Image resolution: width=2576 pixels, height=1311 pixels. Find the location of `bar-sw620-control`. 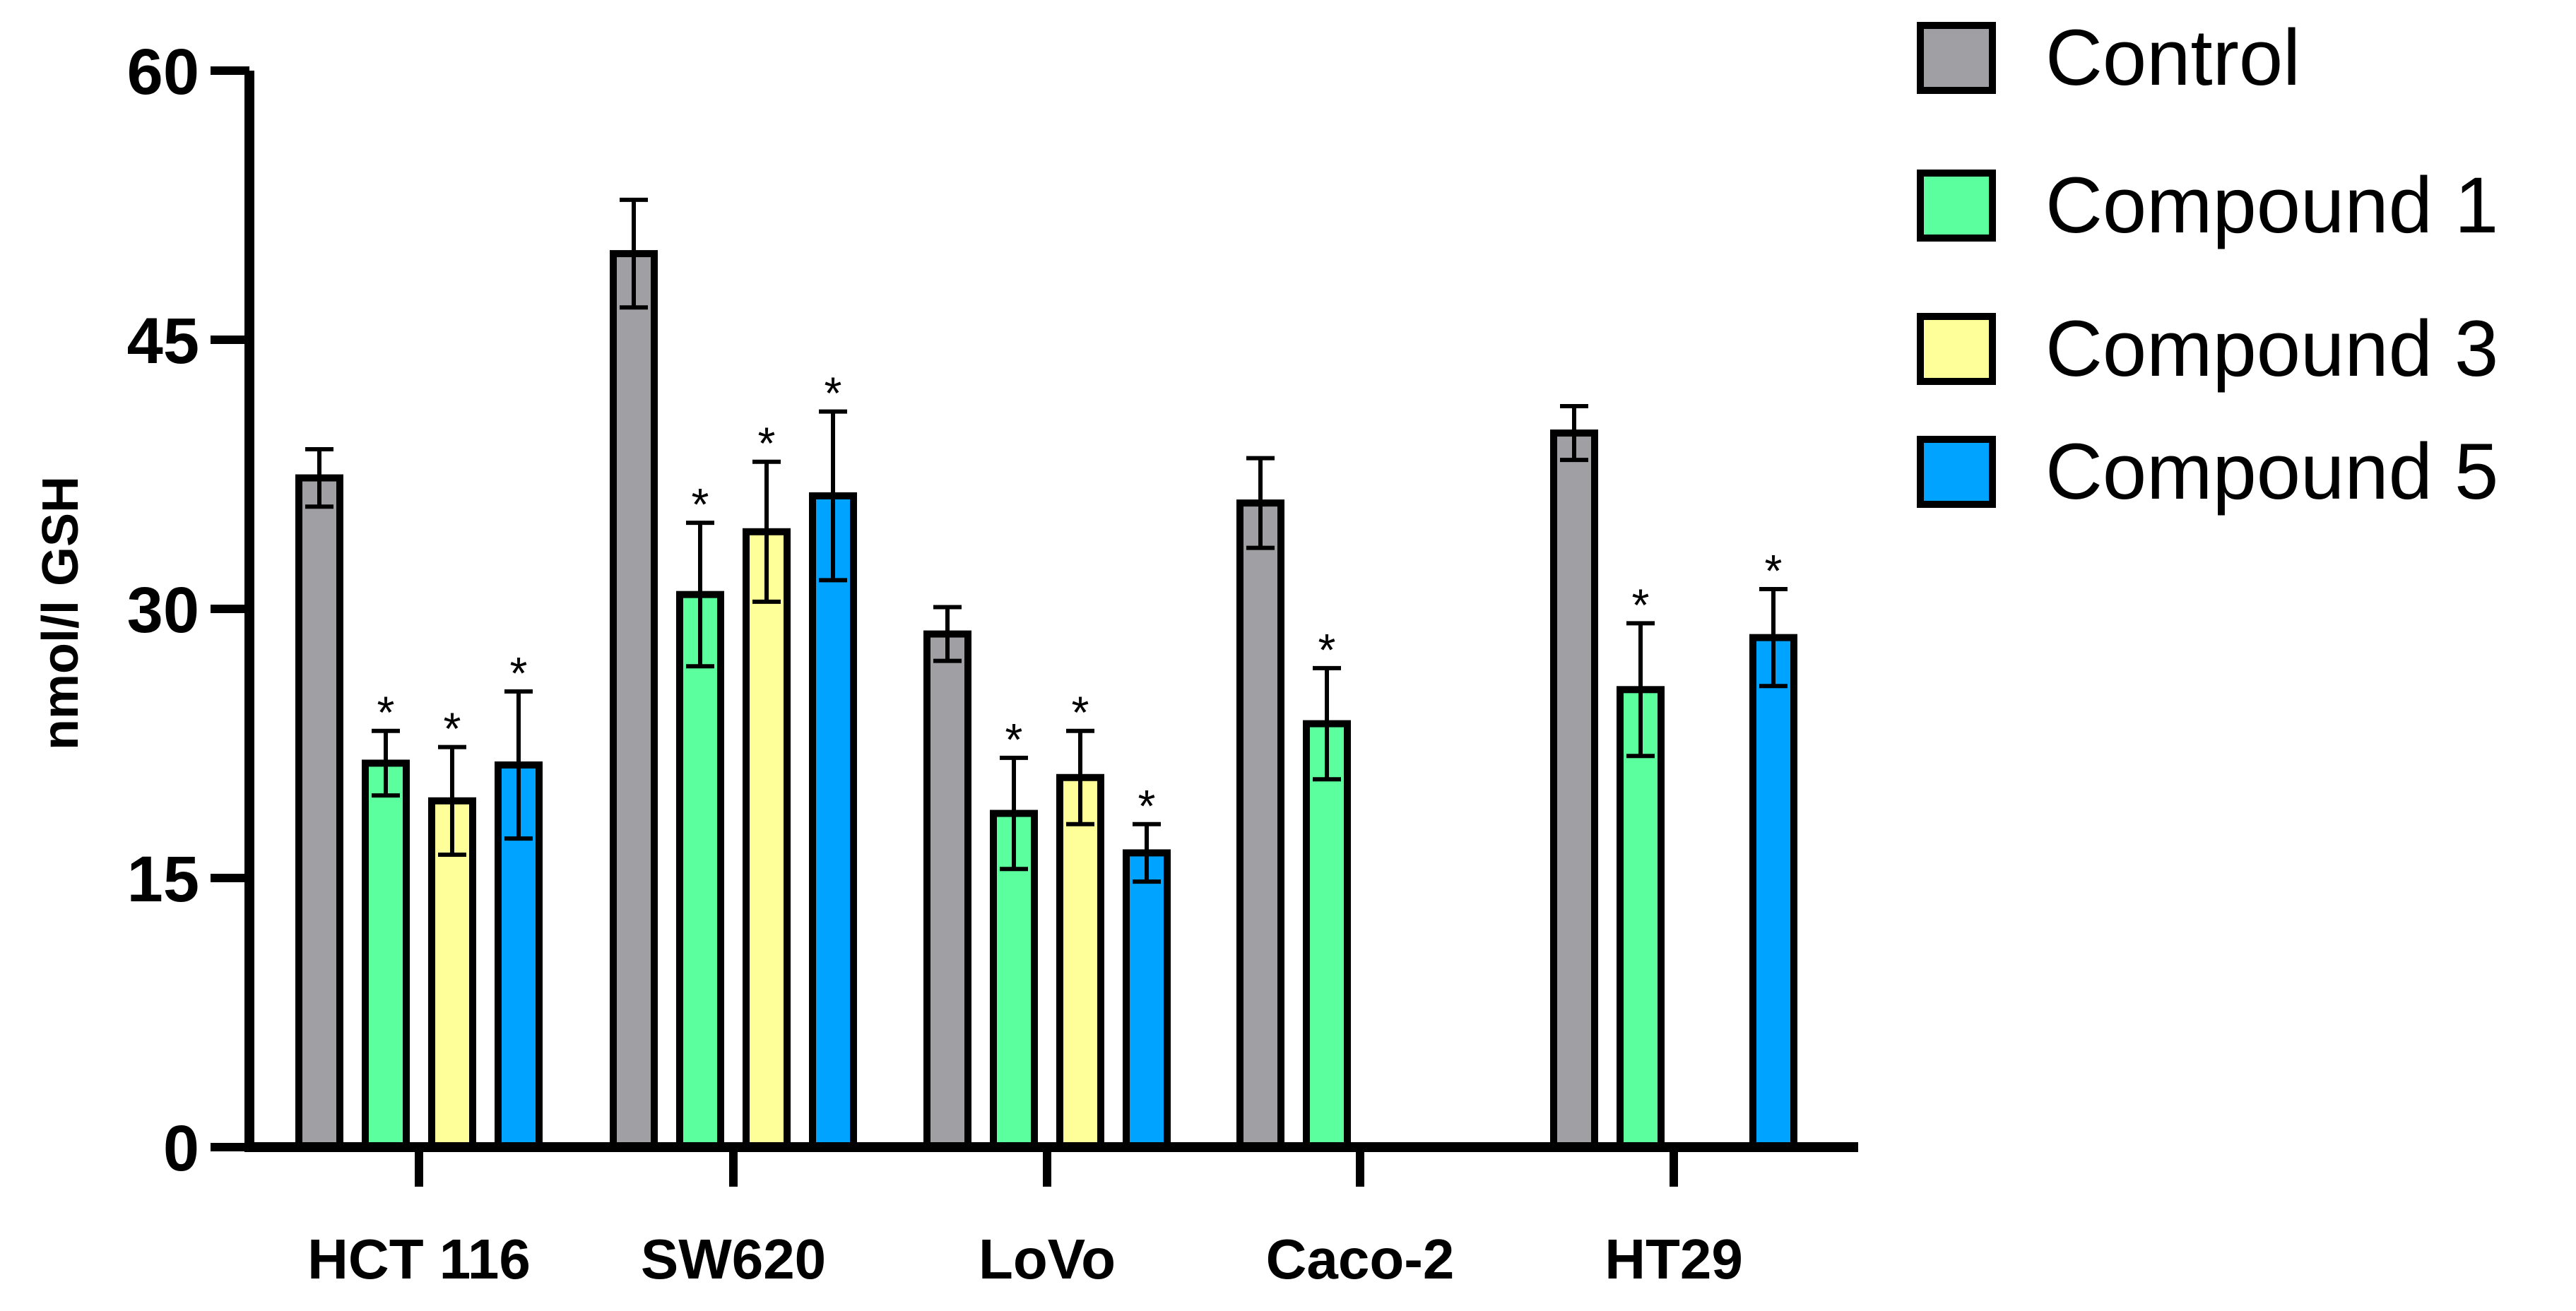

bar-sw620-control is located at coordinates (634, 700).